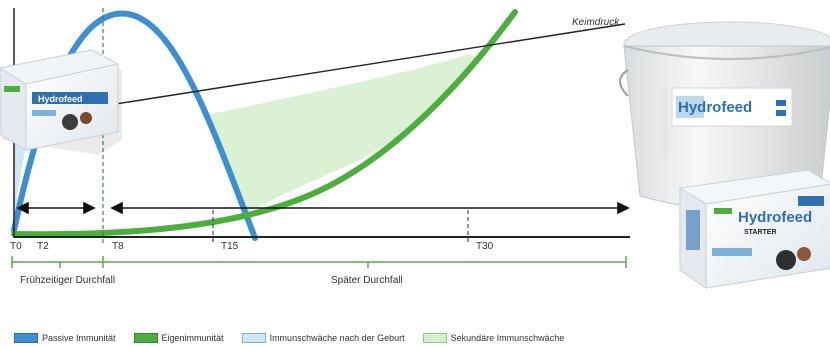 The height and width of the screenshot is (347, 830). I want to click on bucket-brand: Hydrofeed, so click(715, 107).